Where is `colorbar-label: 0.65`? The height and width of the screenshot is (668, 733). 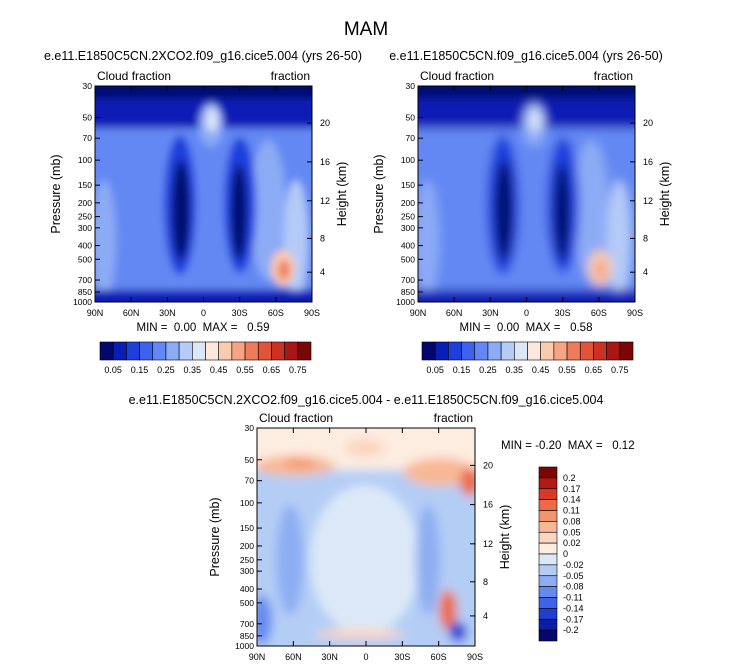 colorbar-label: 0.65 is located at coordinates (272, 370).